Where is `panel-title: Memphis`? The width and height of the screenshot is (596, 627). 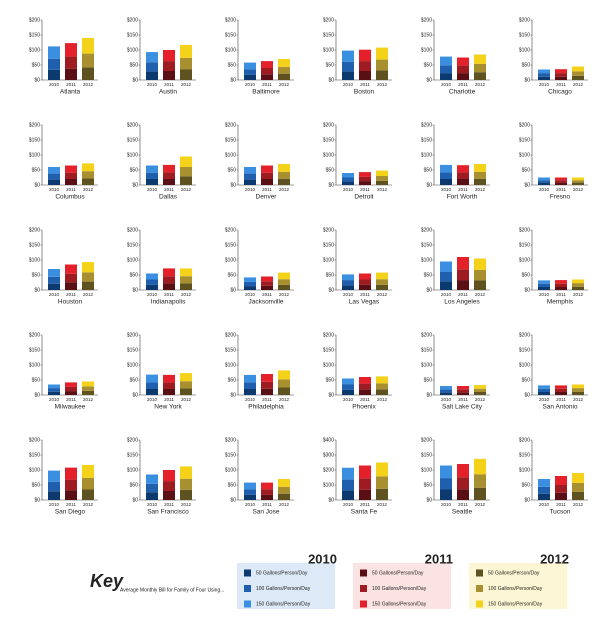
panel-title: Memphis is located at coordinates (560, 302).